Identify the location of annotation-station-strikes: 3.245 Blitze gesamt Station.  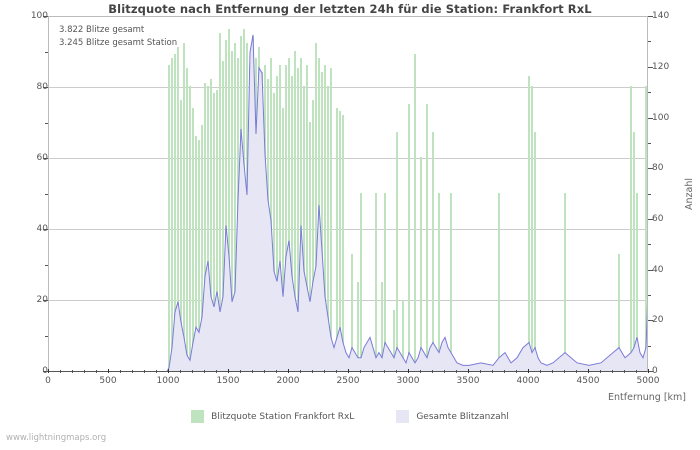
(118, 43).